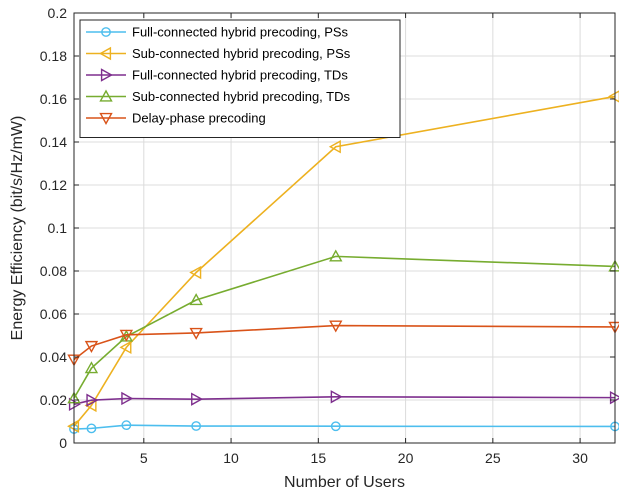 The width and height of the screenshot is (619, 493). Describe the element at coordinates (199, 118) in the screenshot. I see `legend-label: Delay-phase precoding` at that location.